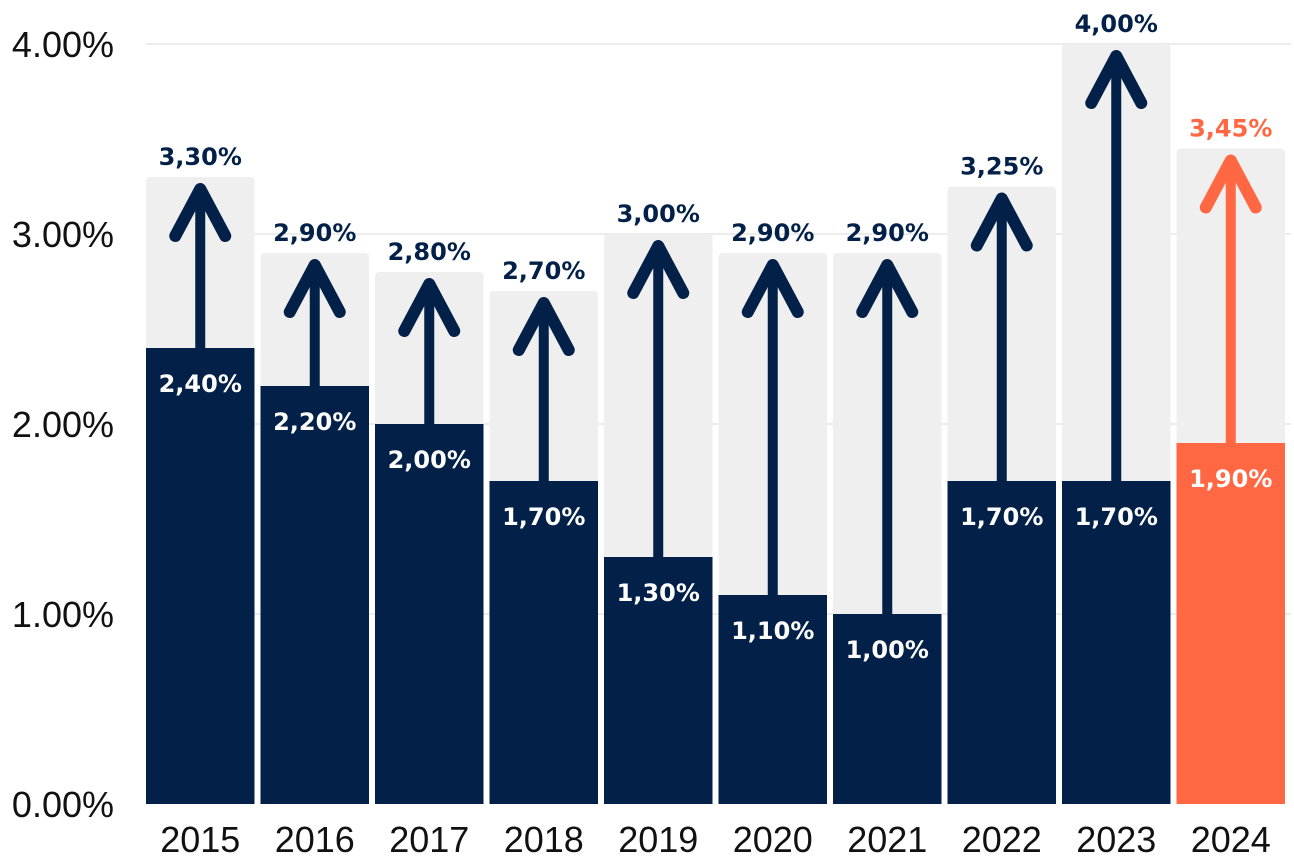 Image resolution: width=1294 pixels, height=858 pixels. What do you see at coordinates (658, 838) in the screenshot?
I see `x-tick-label: 2019` at bounding box center [658, 838].